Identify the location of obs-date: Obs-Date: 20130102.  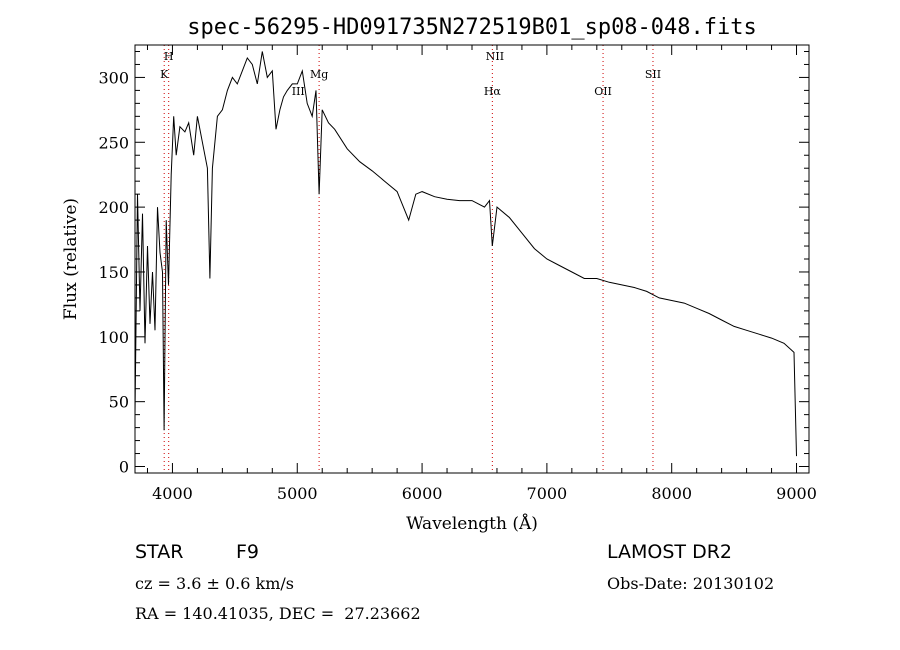
(691, 583).